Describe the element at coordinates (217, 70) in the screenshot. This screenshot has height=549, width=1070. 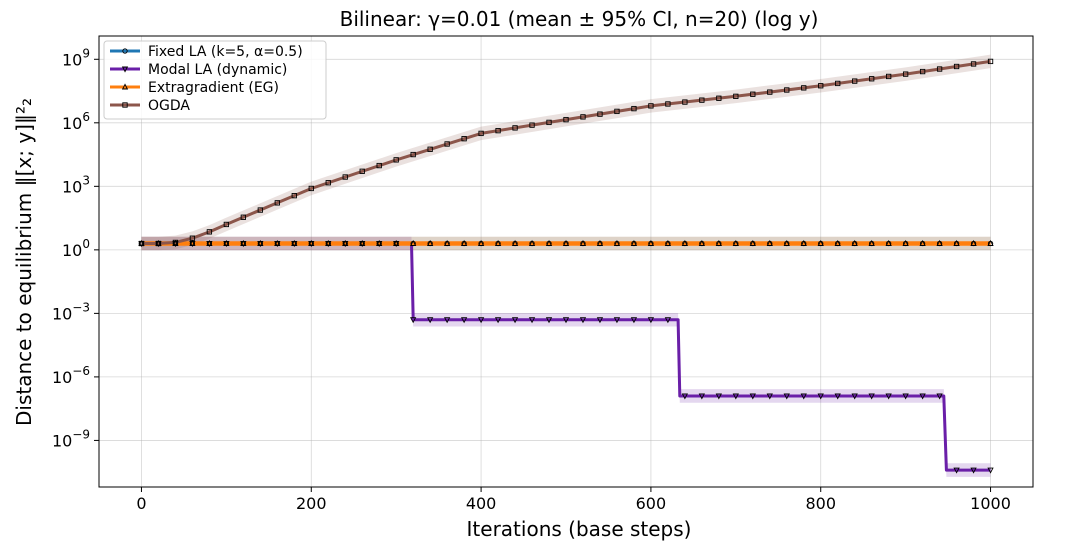
I see `legend-label: Modal LA (dynamic)` at that location.